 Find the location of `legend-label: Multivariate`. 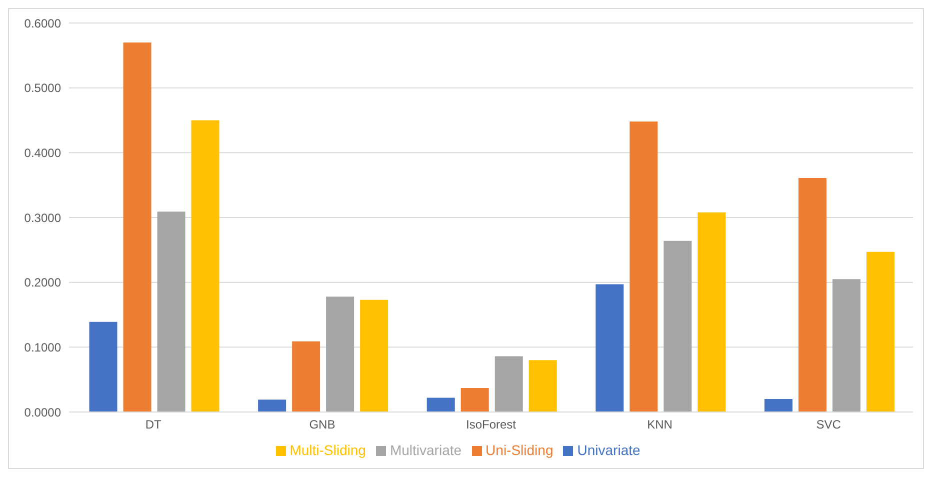

legend-label: Multivariate is located at coordinates (426, 450).